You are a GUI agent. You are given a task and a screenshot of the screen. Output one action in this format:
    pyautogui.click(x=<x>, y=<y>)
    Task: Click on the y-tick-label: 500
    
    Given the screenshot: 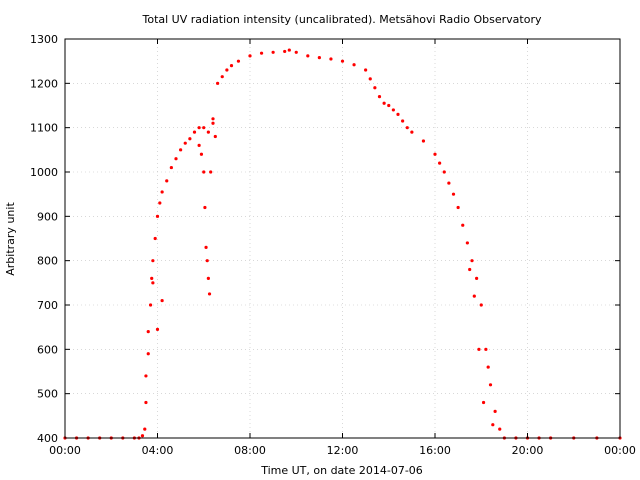 What is the action you would take?
    pyautogui.click(x=47, y=394)
    